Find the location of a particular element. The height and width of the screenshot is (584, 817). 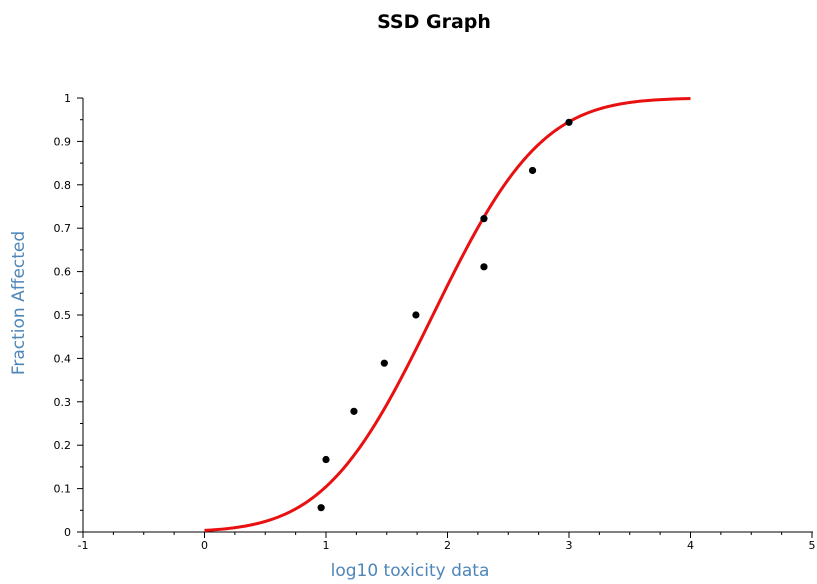

chart-title: SSD Graph is located at coordinates (434, 22).